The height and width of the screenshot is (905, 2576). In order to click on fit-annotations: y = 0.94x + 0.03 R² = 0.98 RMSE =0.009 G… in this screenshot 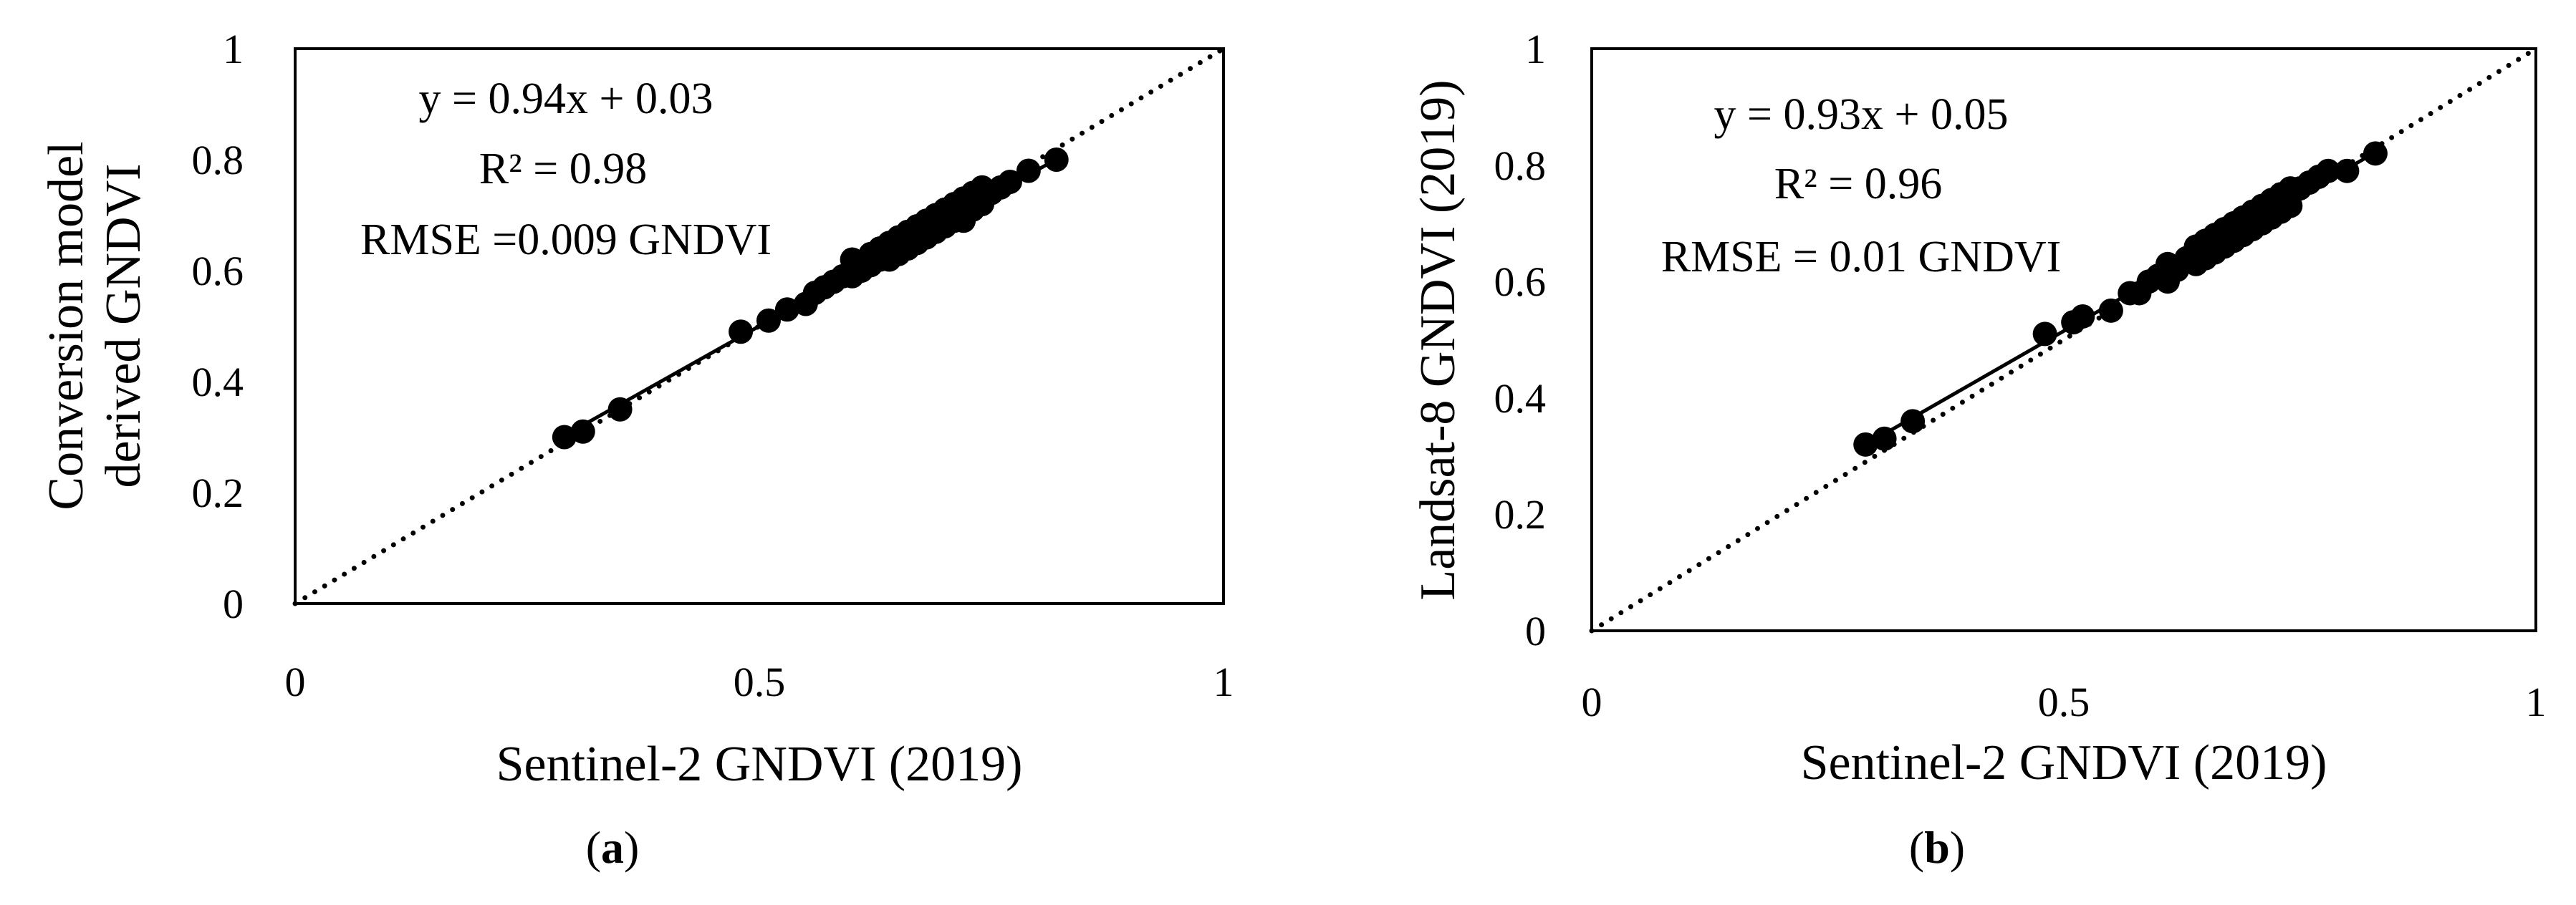, I will do `click(566, 169)`.